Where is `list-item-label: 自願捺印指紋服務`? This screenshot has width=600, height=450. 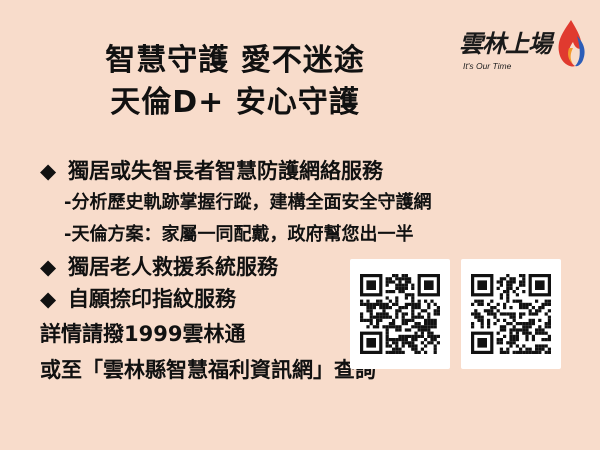
list-item-label: 自願捺印指紋服務 is located at coordinates (152, 299).